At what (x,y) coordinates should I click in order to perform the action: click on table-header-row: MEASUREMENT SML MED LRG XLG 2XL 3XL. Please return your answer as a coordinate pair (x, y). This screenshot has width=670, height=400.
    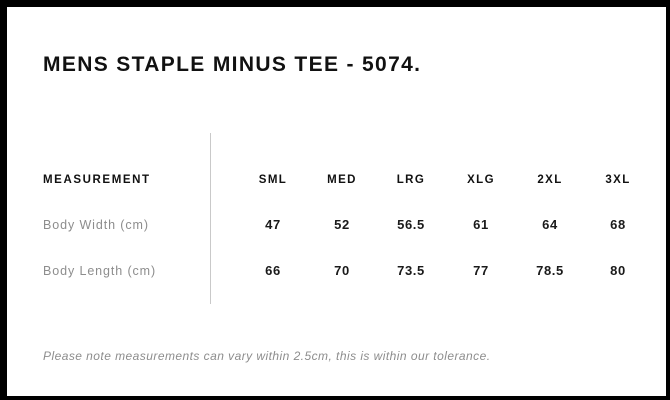
    Looking at the image, I should click on (336, 180).